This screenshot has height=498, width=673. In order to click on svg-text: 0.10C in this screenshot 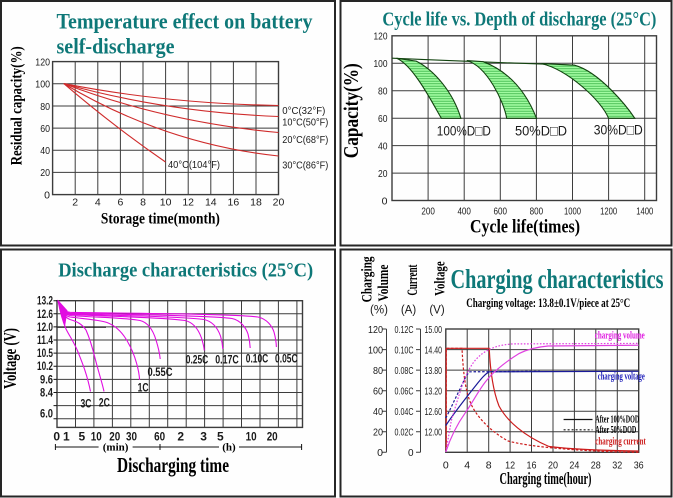, I will do `click(404, 350)`.